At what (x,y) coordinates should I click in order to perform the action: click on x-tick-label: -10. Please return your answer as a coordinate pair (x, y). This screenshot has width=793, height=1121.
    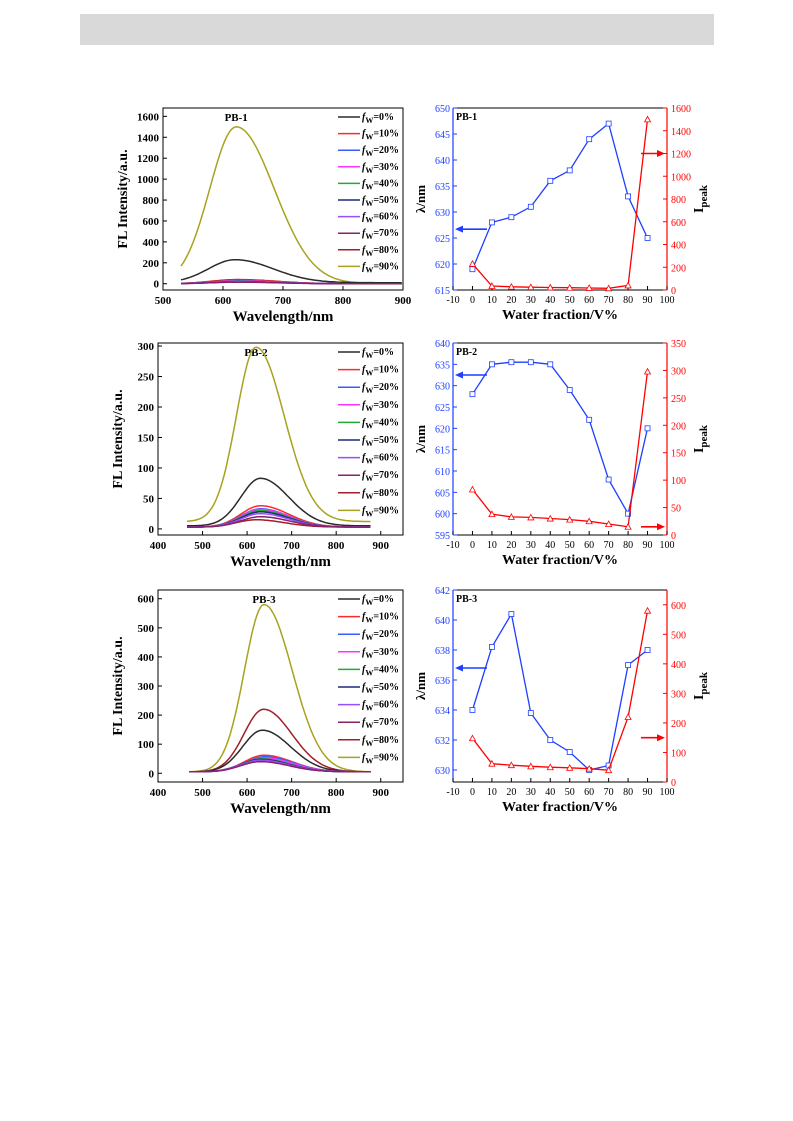
    Looking at the image, I should click on (452, 300).